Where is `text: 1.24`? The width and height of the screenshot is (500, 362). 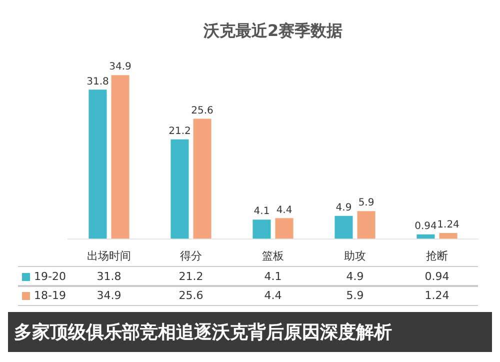 text: 1.24 is located at coordinates (448, 225).